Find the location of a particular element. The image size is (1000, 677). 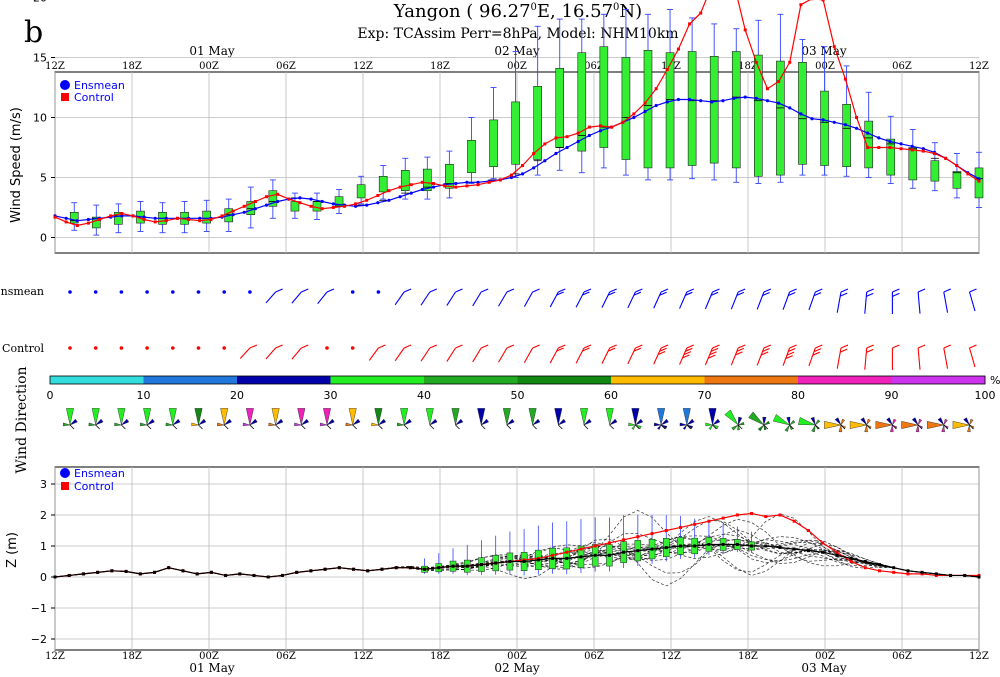

percent-symbol: % is located at coordinates (995, 380).